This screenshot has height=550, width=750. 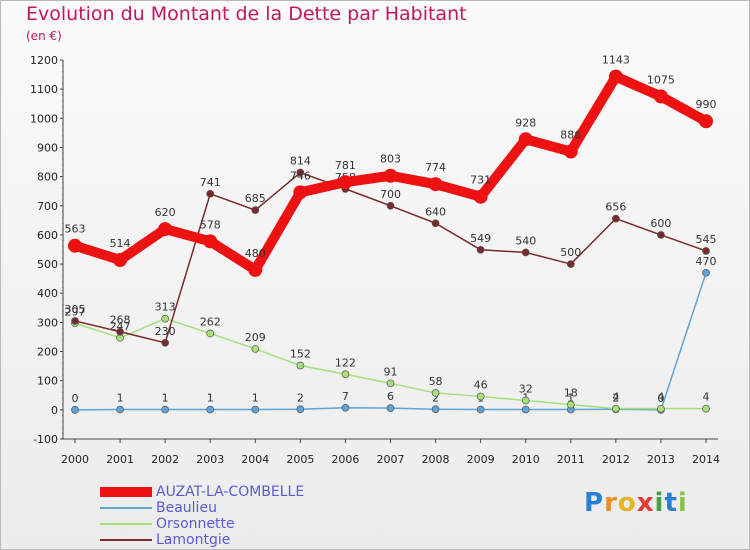 What do you see at coordinates (525, 240) in the screenshot?
I see `data-label: 540` at bounding box center [525, 240].